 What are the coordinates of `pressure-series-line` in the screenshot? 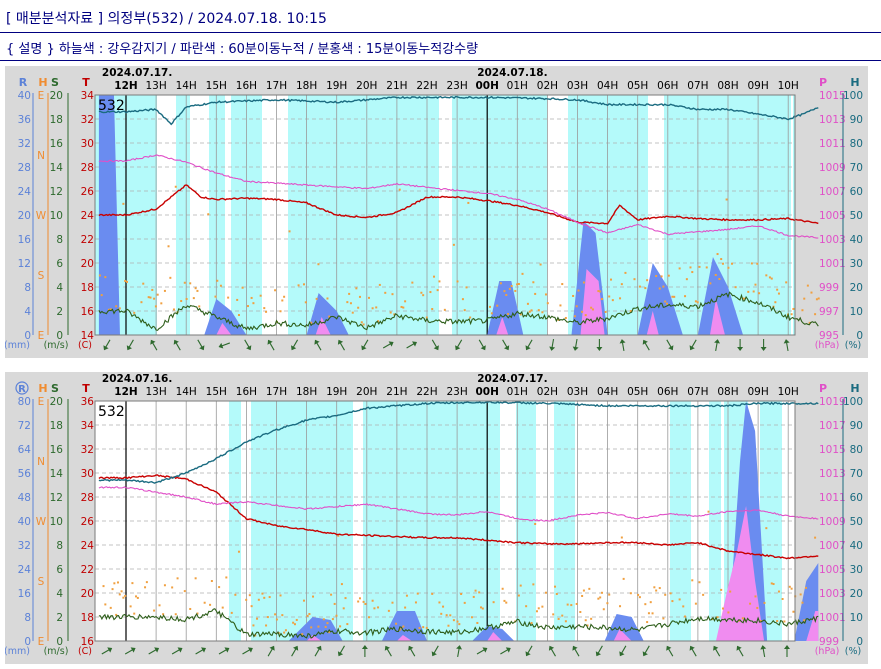 It's located at (458, 196).